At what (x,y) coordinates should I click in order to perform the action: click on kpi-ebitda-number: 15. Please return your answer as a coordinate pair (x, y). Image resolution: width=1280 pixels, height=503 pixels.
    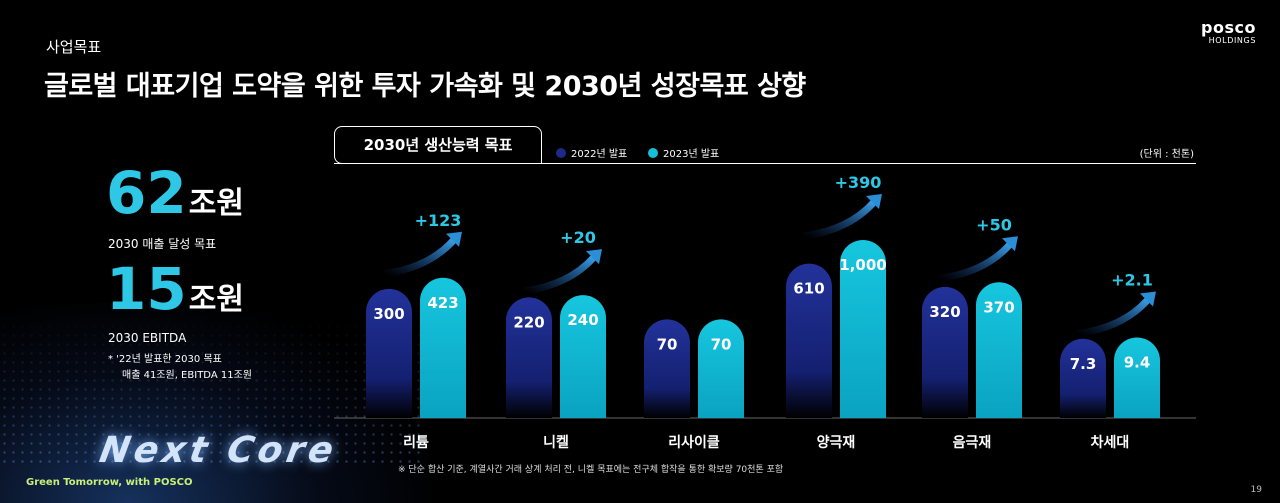
    Looking at the image, I should click on (146, 289).